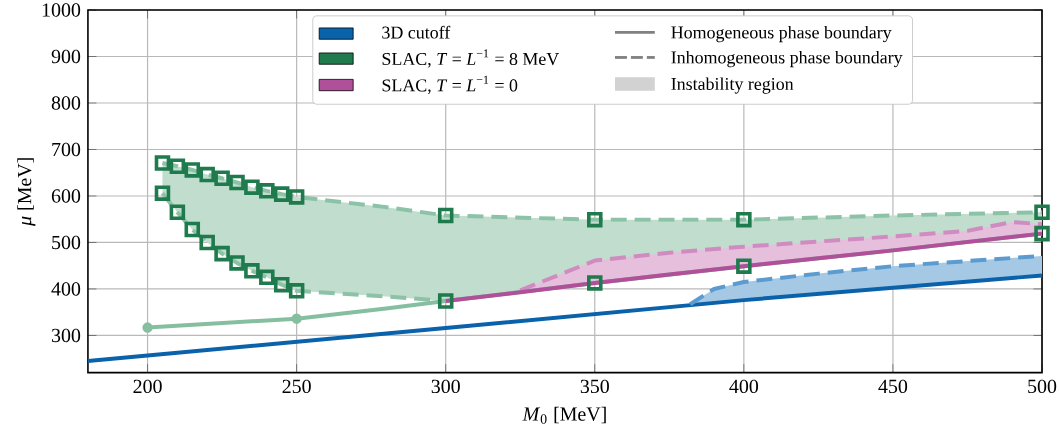 This screenshot has height=434, width=1059. I want to click on y-tick-label: 300, so click(66, 335).